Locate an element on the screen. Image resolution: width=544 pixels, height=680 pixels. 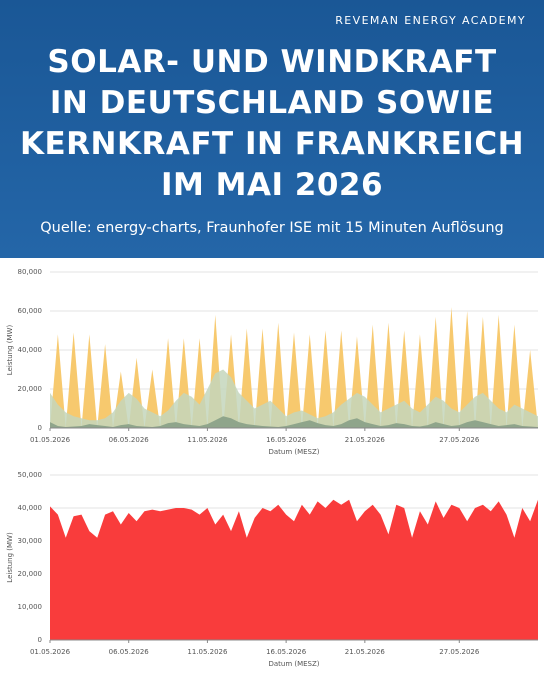
y-tick-label: 30,000 is located at coordinates (30, 541).